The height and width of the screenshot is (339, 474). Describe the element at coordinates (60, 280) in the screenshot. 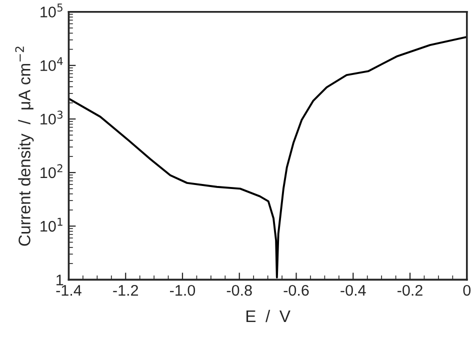

I see `y-tick-label: 1` at that location.